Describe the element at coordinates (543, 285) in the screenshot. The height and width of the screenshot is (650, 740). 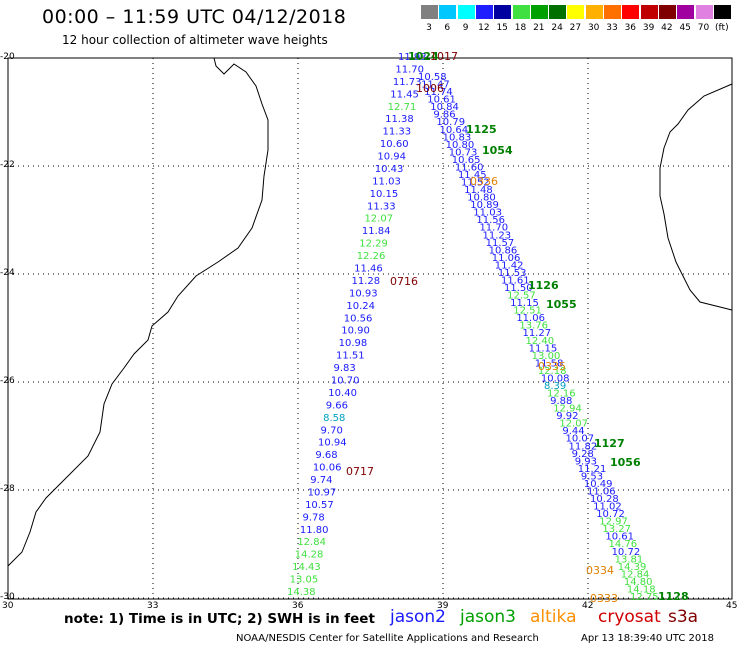
I see `track-value: 1126` at that location.